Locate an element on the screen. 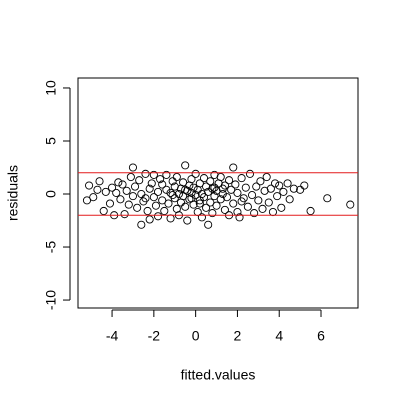 The image size is (400, 406). y-tick-label: -10 is located at coordinates (51, 300).